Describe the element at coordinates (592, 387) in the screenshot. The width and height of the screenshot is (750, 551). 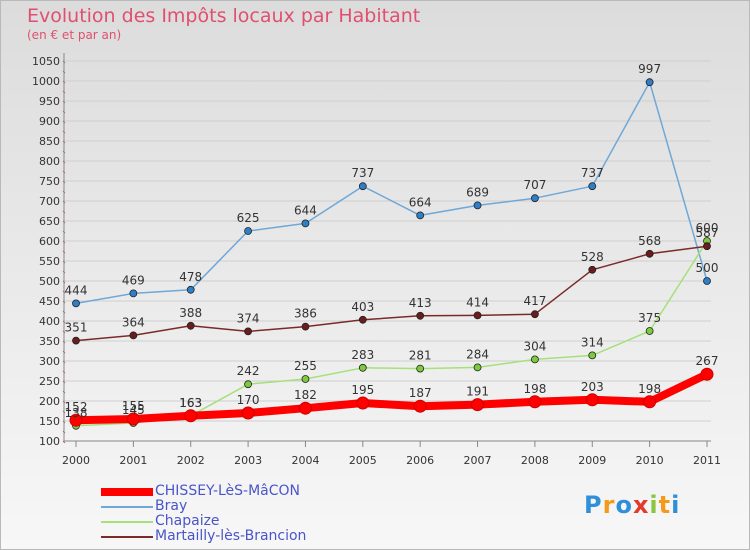
I see `data-label: 203` at that location.